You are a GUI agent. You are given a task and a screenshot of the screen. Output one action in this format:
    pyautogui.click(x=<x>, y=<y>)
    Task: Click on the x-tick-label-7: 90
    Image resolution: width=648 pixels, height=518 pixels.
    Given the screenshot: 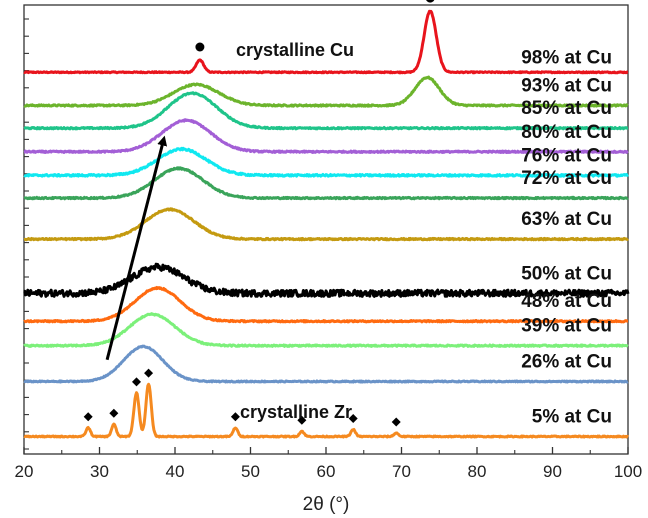 What is the action you would take?
    pyautogui.click(x=552, y=471)
    